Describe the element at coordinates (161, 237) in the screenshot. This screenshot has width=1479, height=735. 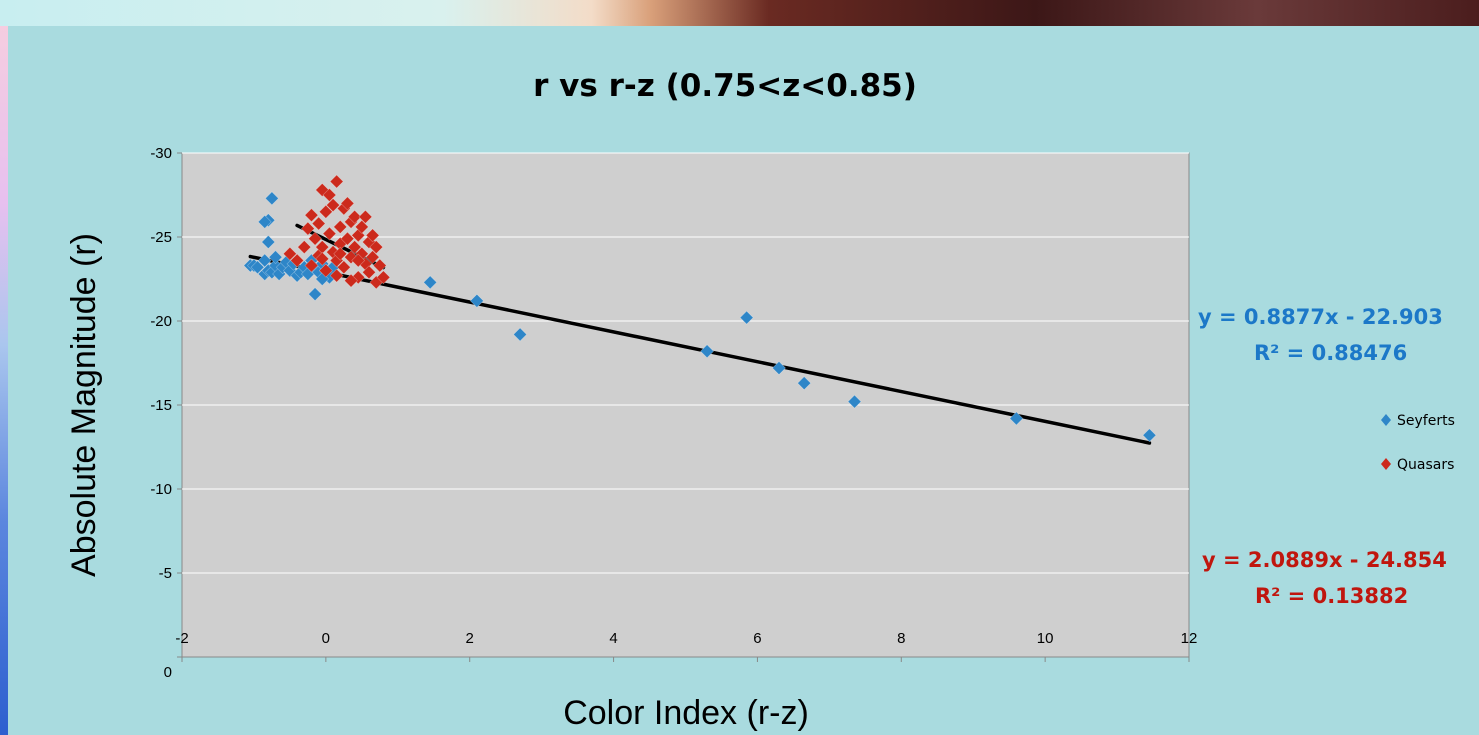
I see `y-tick-label: -25` at that location.